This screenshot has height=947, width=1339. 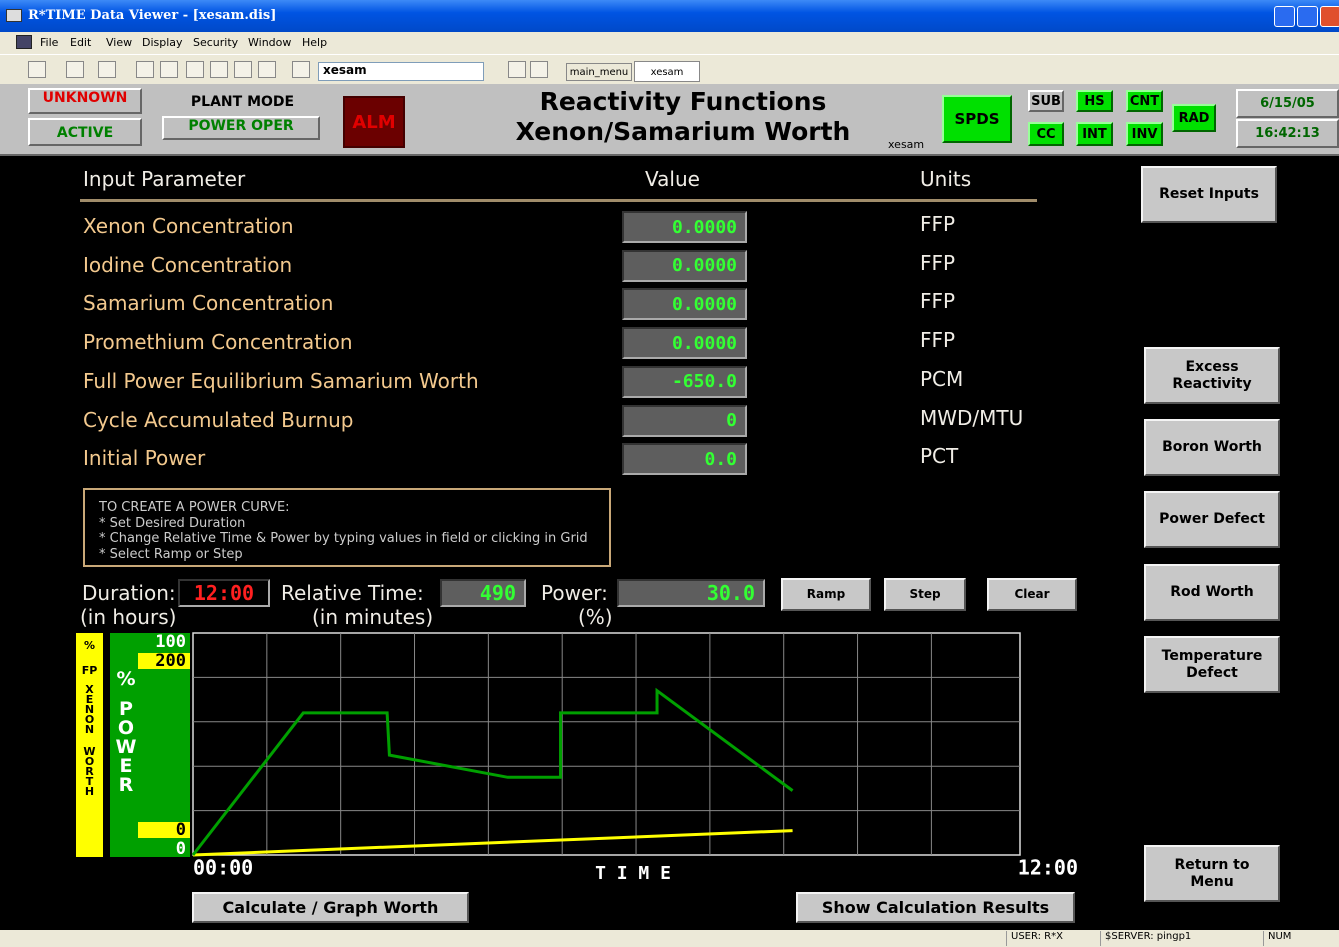 What do you see at coordinates (691, 593) in the screenshot?
I see `power-field: 30.0` at bounding box center [691, 593].